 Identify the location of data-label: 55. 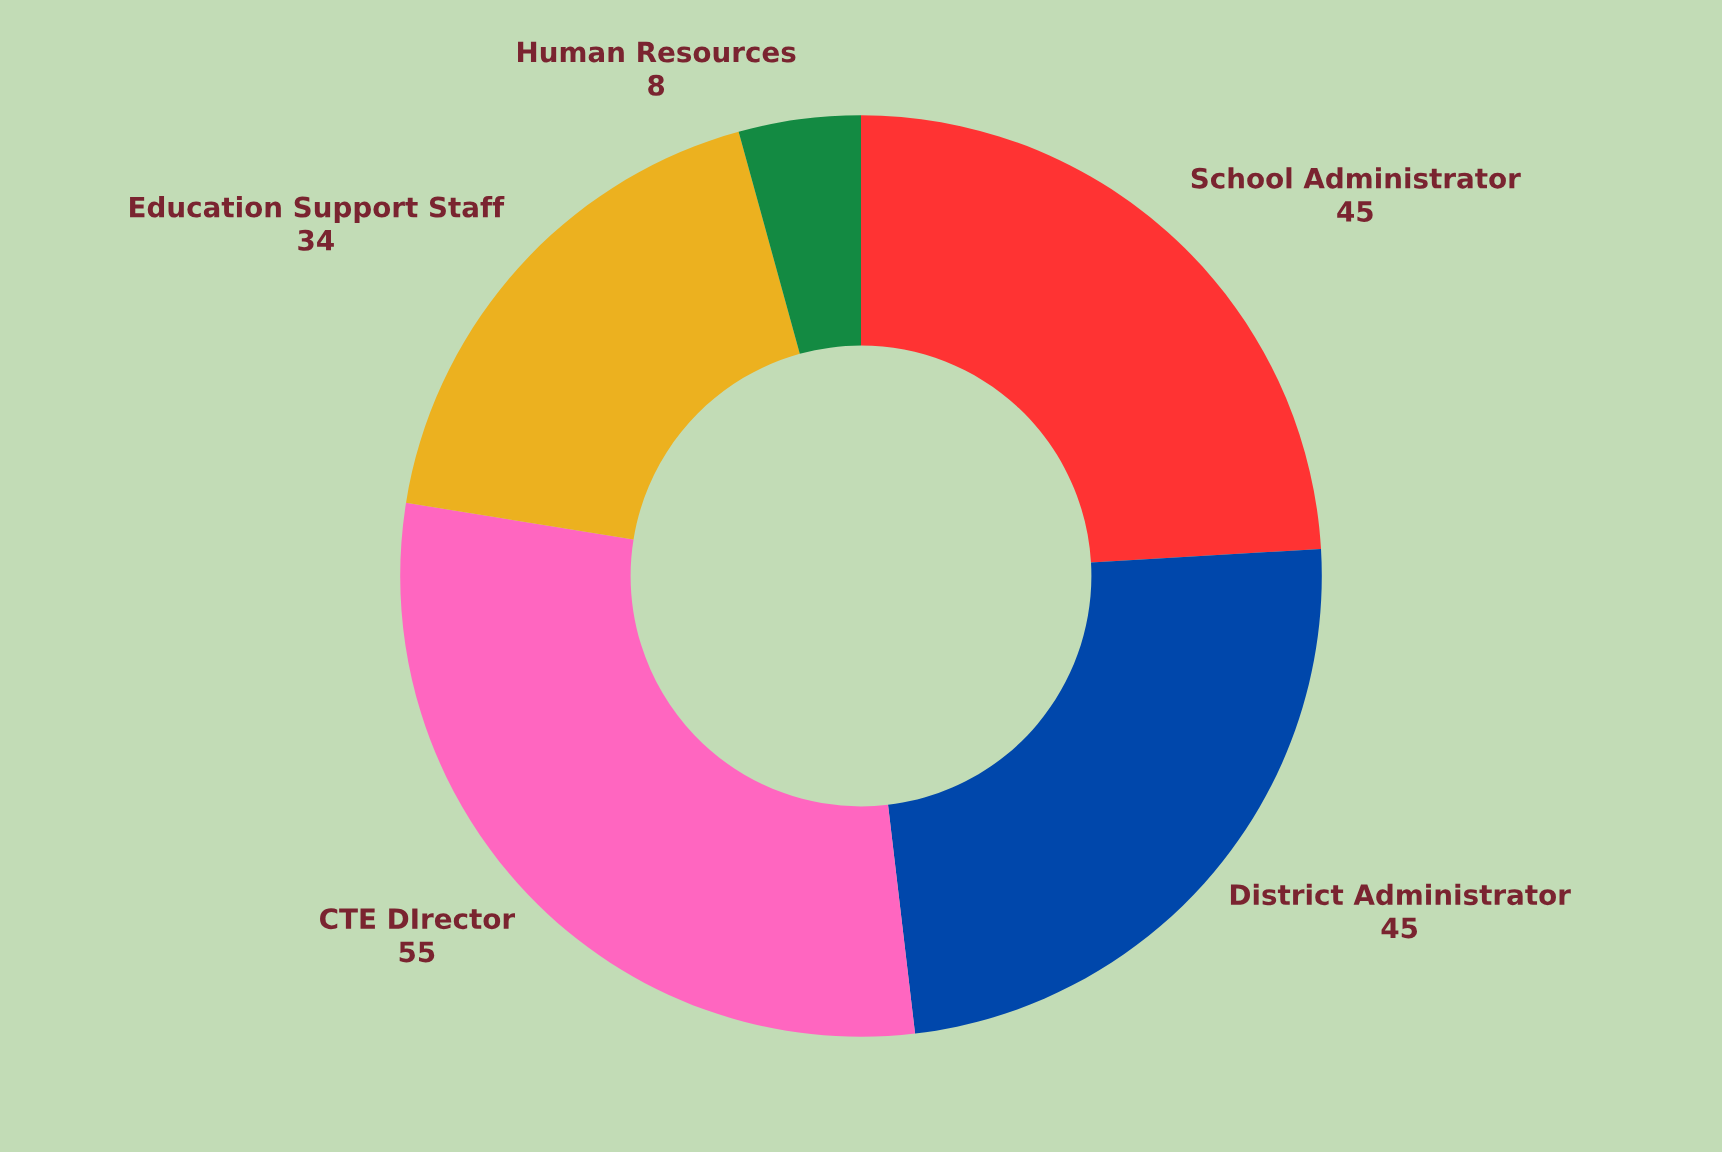
(417, 952).